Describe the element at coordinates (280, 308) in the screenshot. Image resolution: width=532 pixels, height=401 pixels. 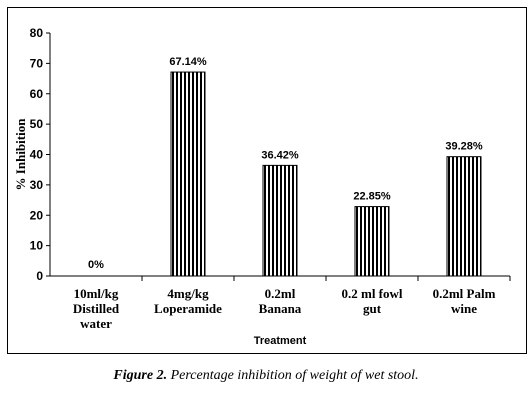
I see `x-tick-label: Banana` at that location.